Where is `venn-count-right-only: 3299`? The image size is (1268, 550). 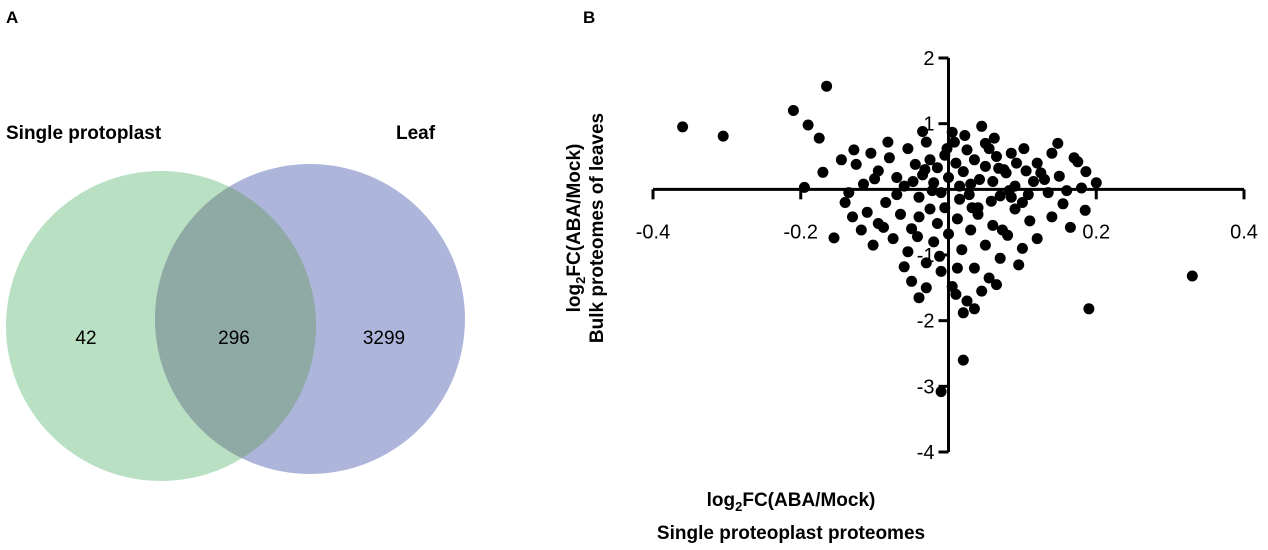 venn-count-right-only: 3299 is located at coordinates (384, 338).